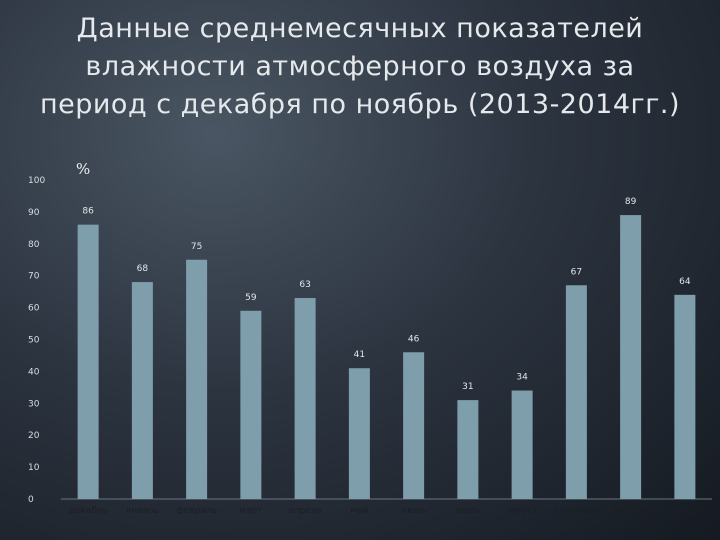 The image size is (720, 540). Describe the element at coordinates (305, 511) in the screenshot. I see `x-category-label-5: апрель` at that location.